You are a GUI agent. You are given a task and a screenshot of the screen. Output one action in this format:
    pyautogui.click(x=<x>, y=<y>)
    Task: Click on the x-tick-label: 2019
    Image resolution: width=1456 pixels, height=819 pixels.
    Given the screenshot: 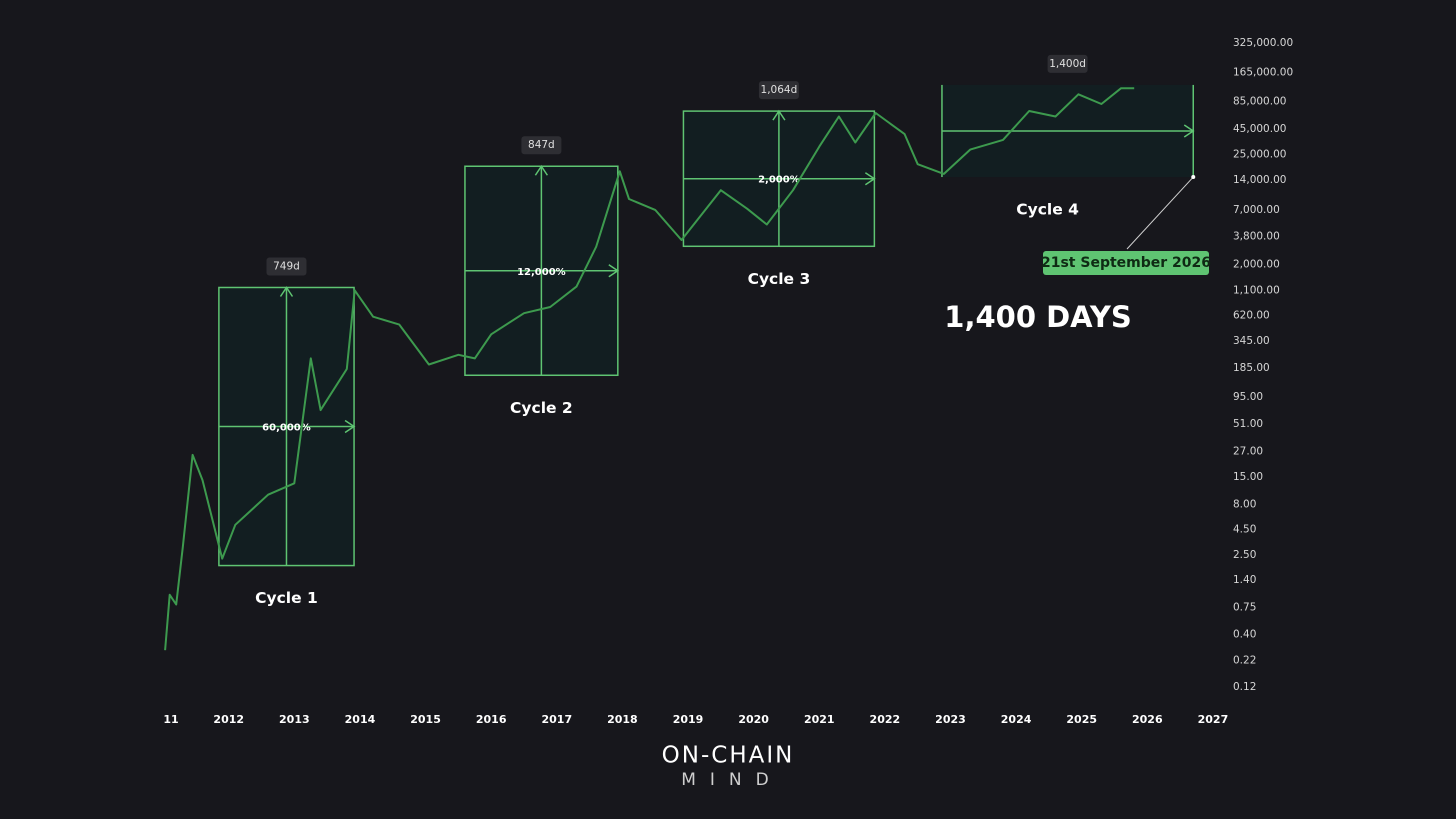 What is the action you would take?
    pyautogui.click(x=688, y=719)
    